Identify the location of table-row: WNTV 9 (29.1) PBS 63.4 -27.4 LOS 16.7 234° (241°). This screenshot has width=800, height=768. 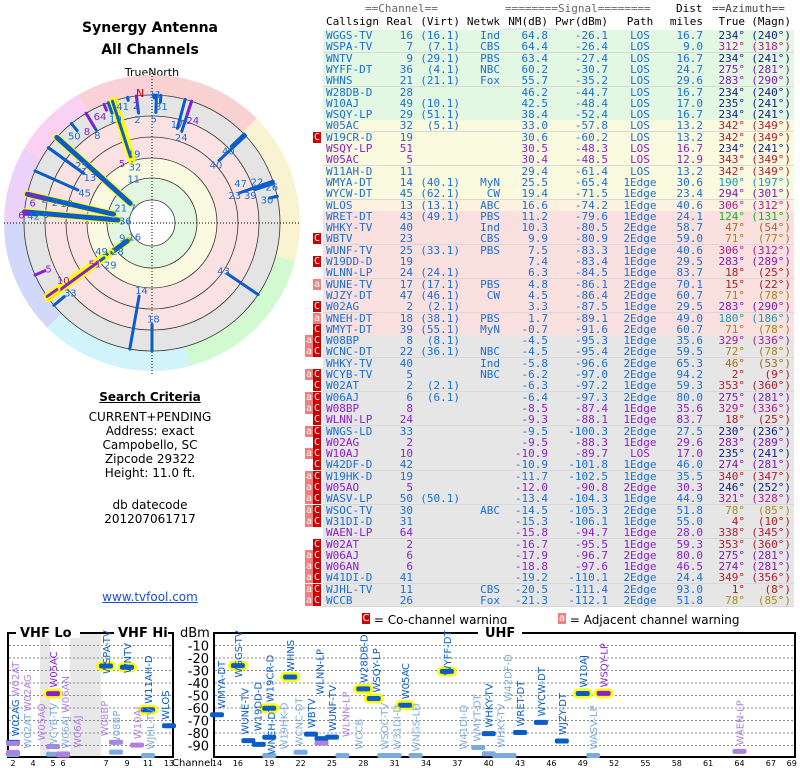
(558, 58).